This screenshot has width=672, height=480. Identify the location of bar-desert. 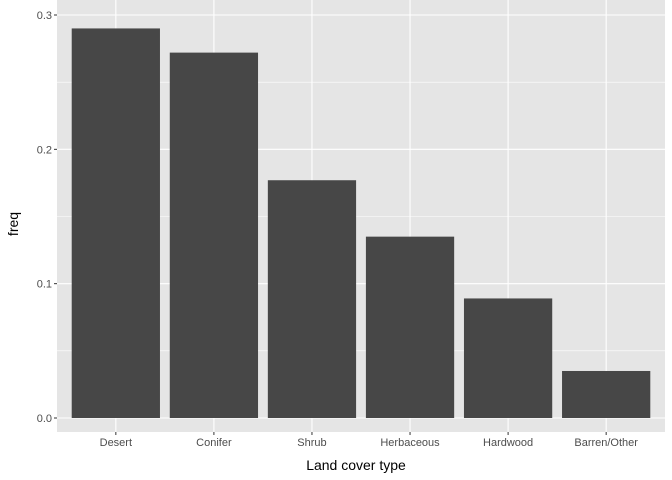
(115, 223).